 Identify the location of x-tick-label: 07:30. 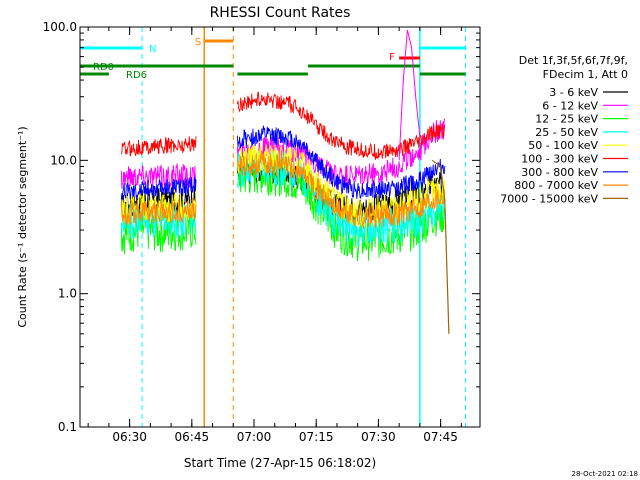
(378, 437).